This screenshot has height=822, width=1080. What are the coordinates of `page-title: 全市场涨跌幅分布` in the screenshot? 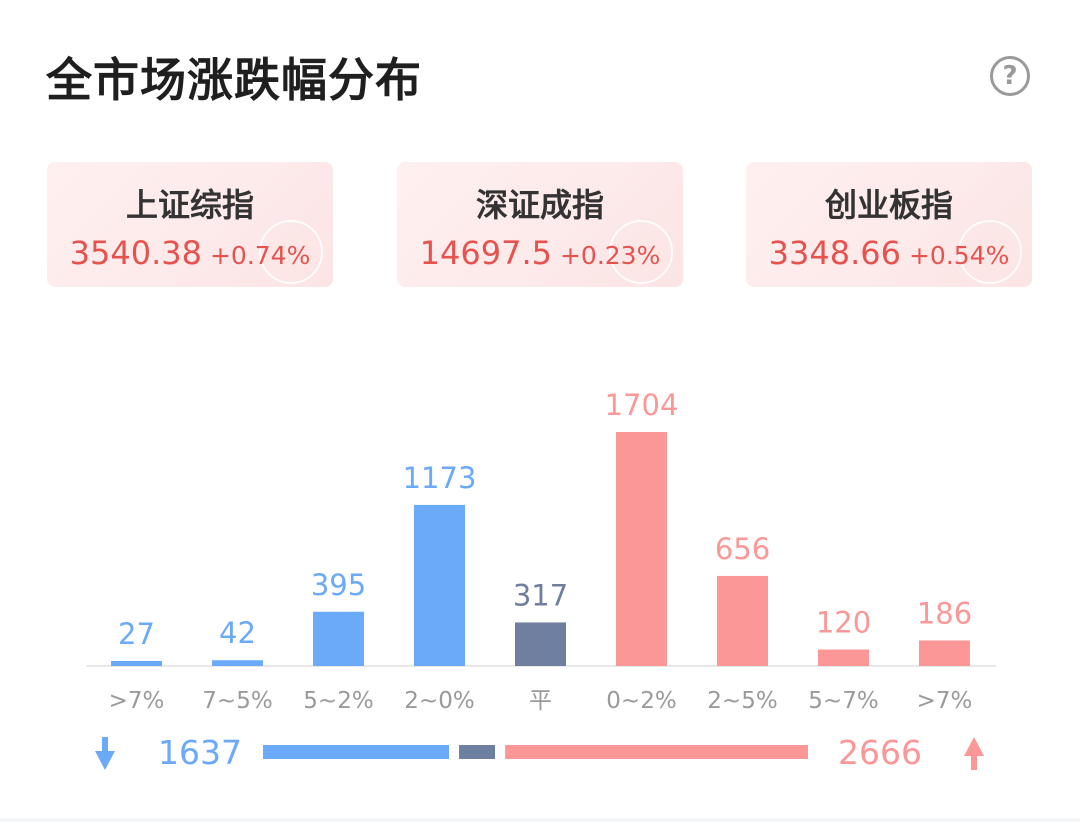 It's located at (234, 80).